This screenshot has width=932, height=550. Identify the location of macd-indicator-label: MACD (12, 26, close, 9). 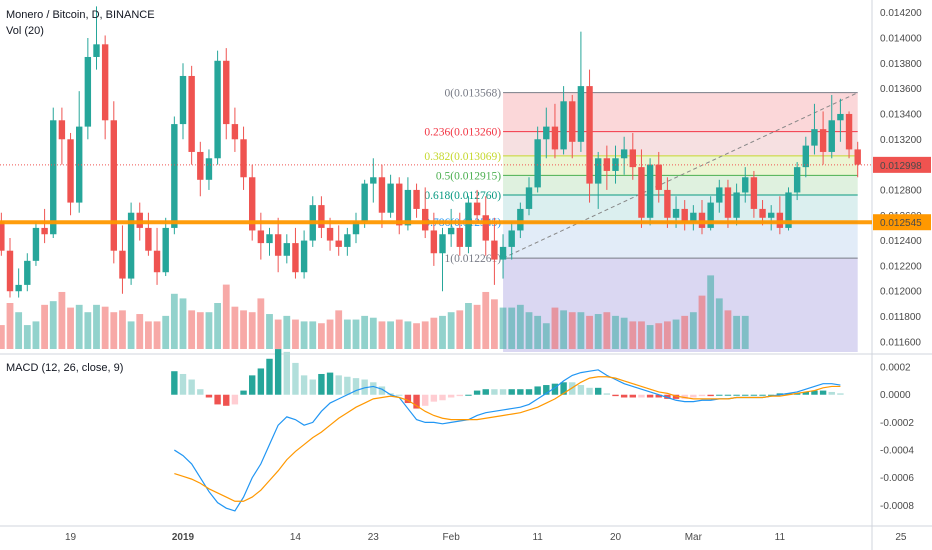
(64, 368).